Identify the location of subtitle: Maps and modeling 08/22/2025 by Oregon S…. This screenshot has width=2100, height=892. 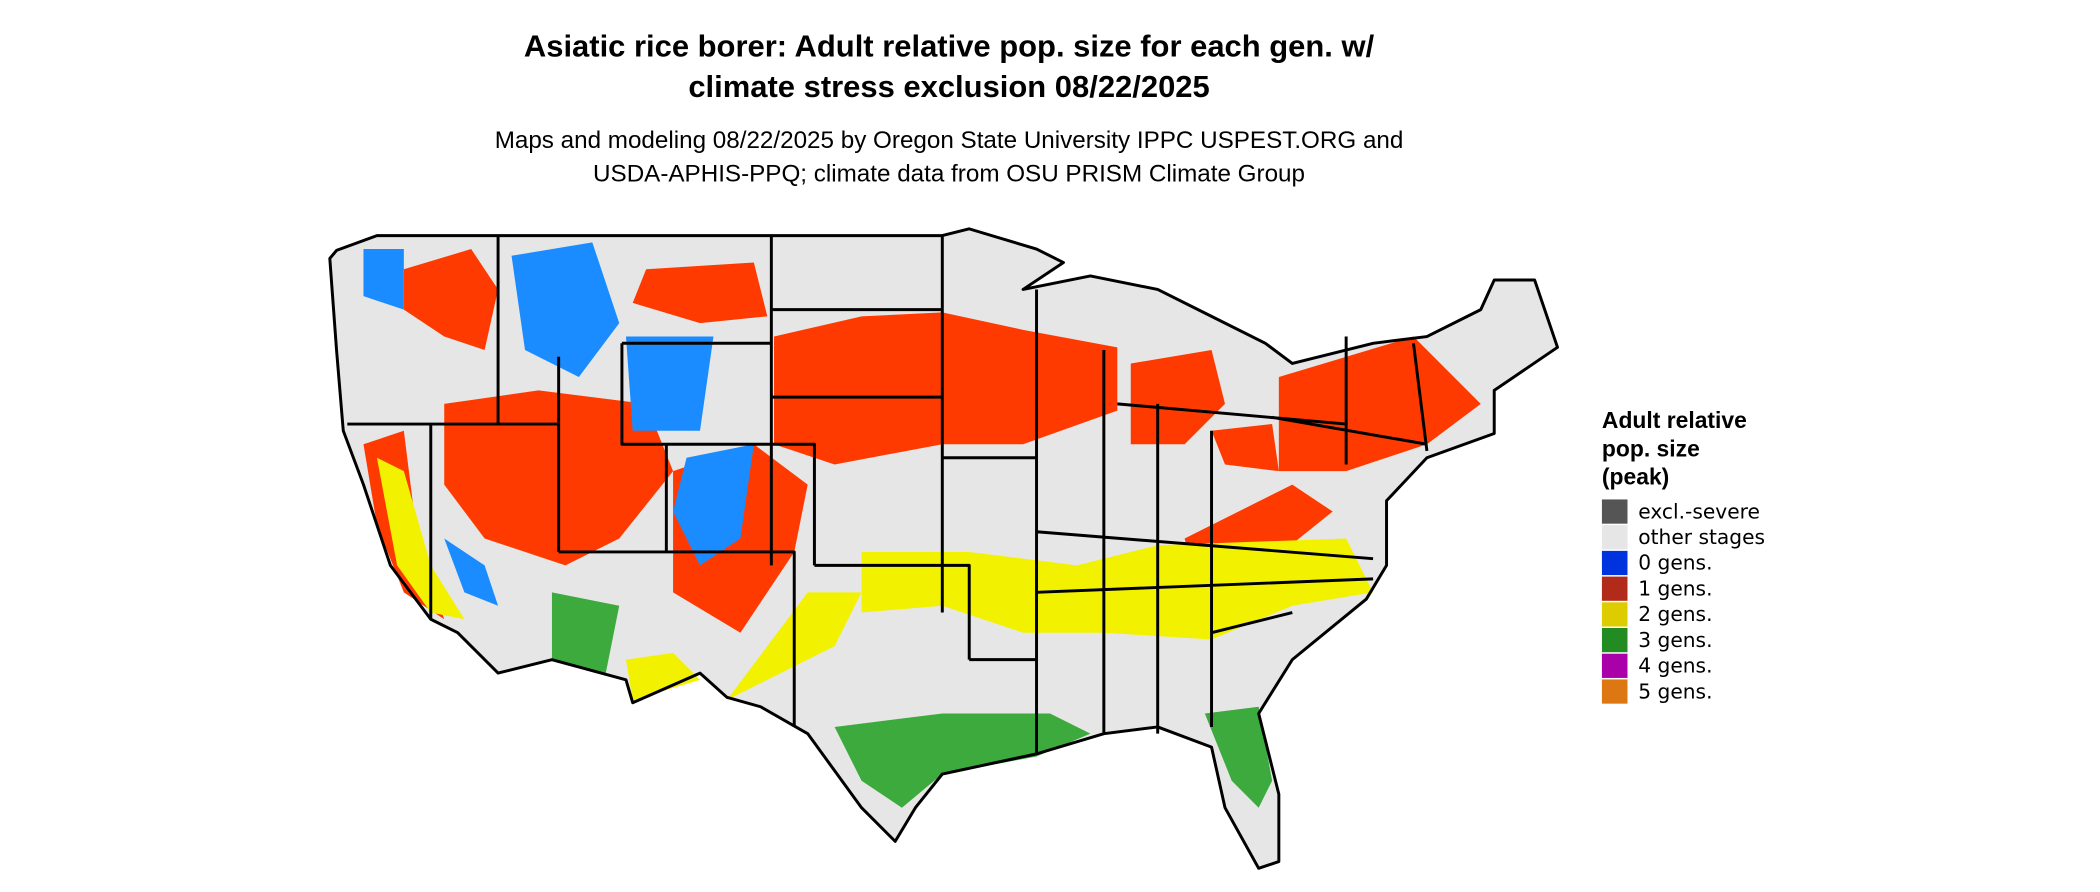
(949, 140).